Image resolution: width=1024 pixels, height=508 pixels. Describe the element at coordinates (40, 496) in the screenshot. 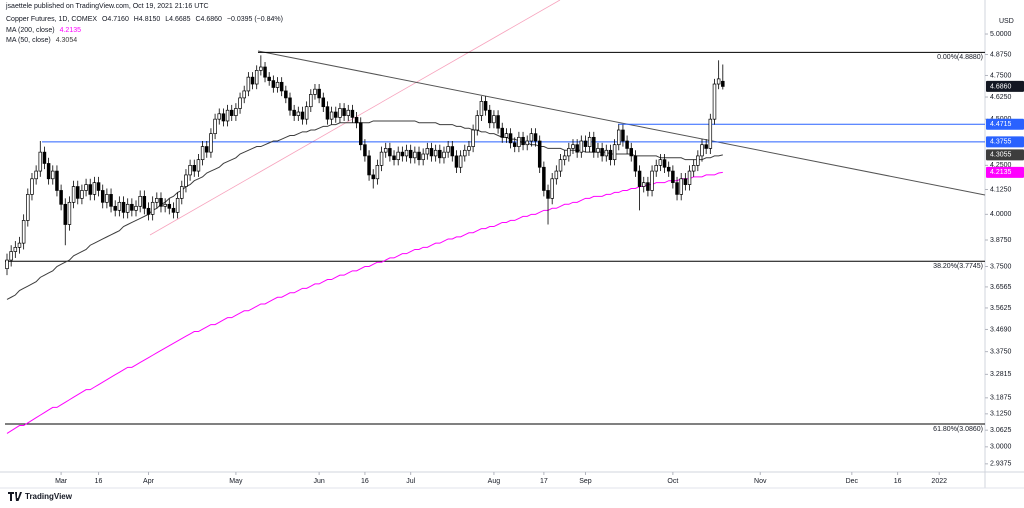

I see `footer: TradingView` at that location.